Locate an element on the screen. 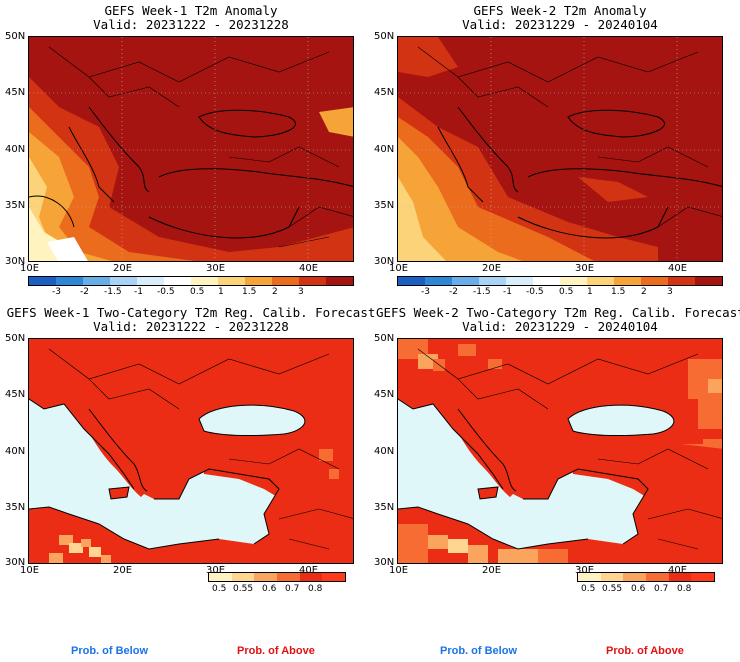 This screenshot has height=662, width=740. panel3-lat-35n: 35N is located at coordinates (15, 507).